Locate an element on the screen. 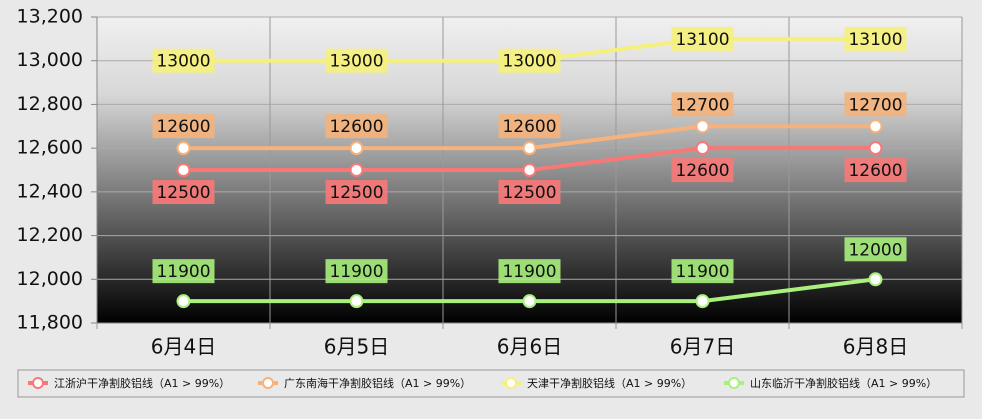 The height and width of the screenshot is (419, 982). legend-label: 山东临沂干净割胶铝线（A1 > 99%） is located at coordinates (843, 383).